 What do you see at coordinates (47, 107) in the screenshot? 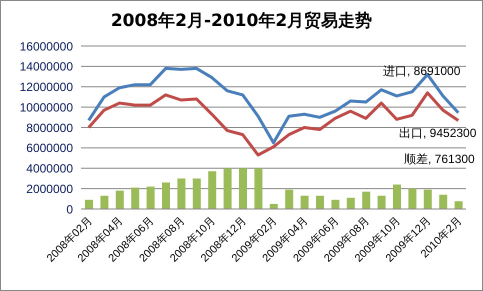
I see `y-tick-label: 10000000` at bounding box center [47, 107].